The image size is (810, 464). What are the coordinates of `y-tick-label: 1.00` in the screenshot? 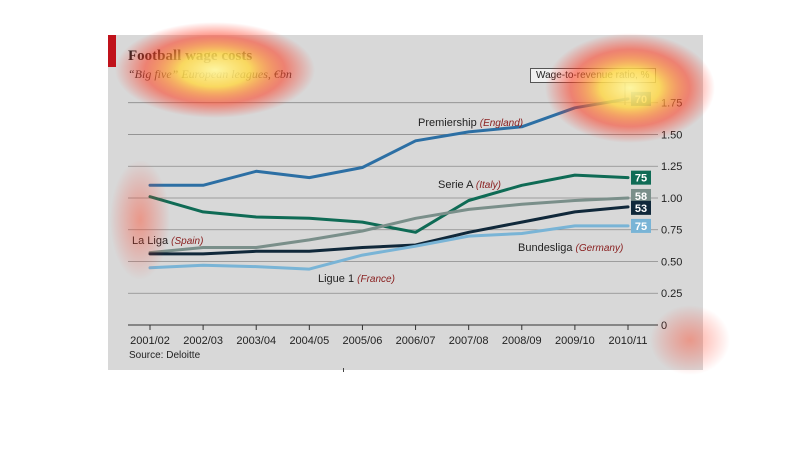 It's located at (671, 199).